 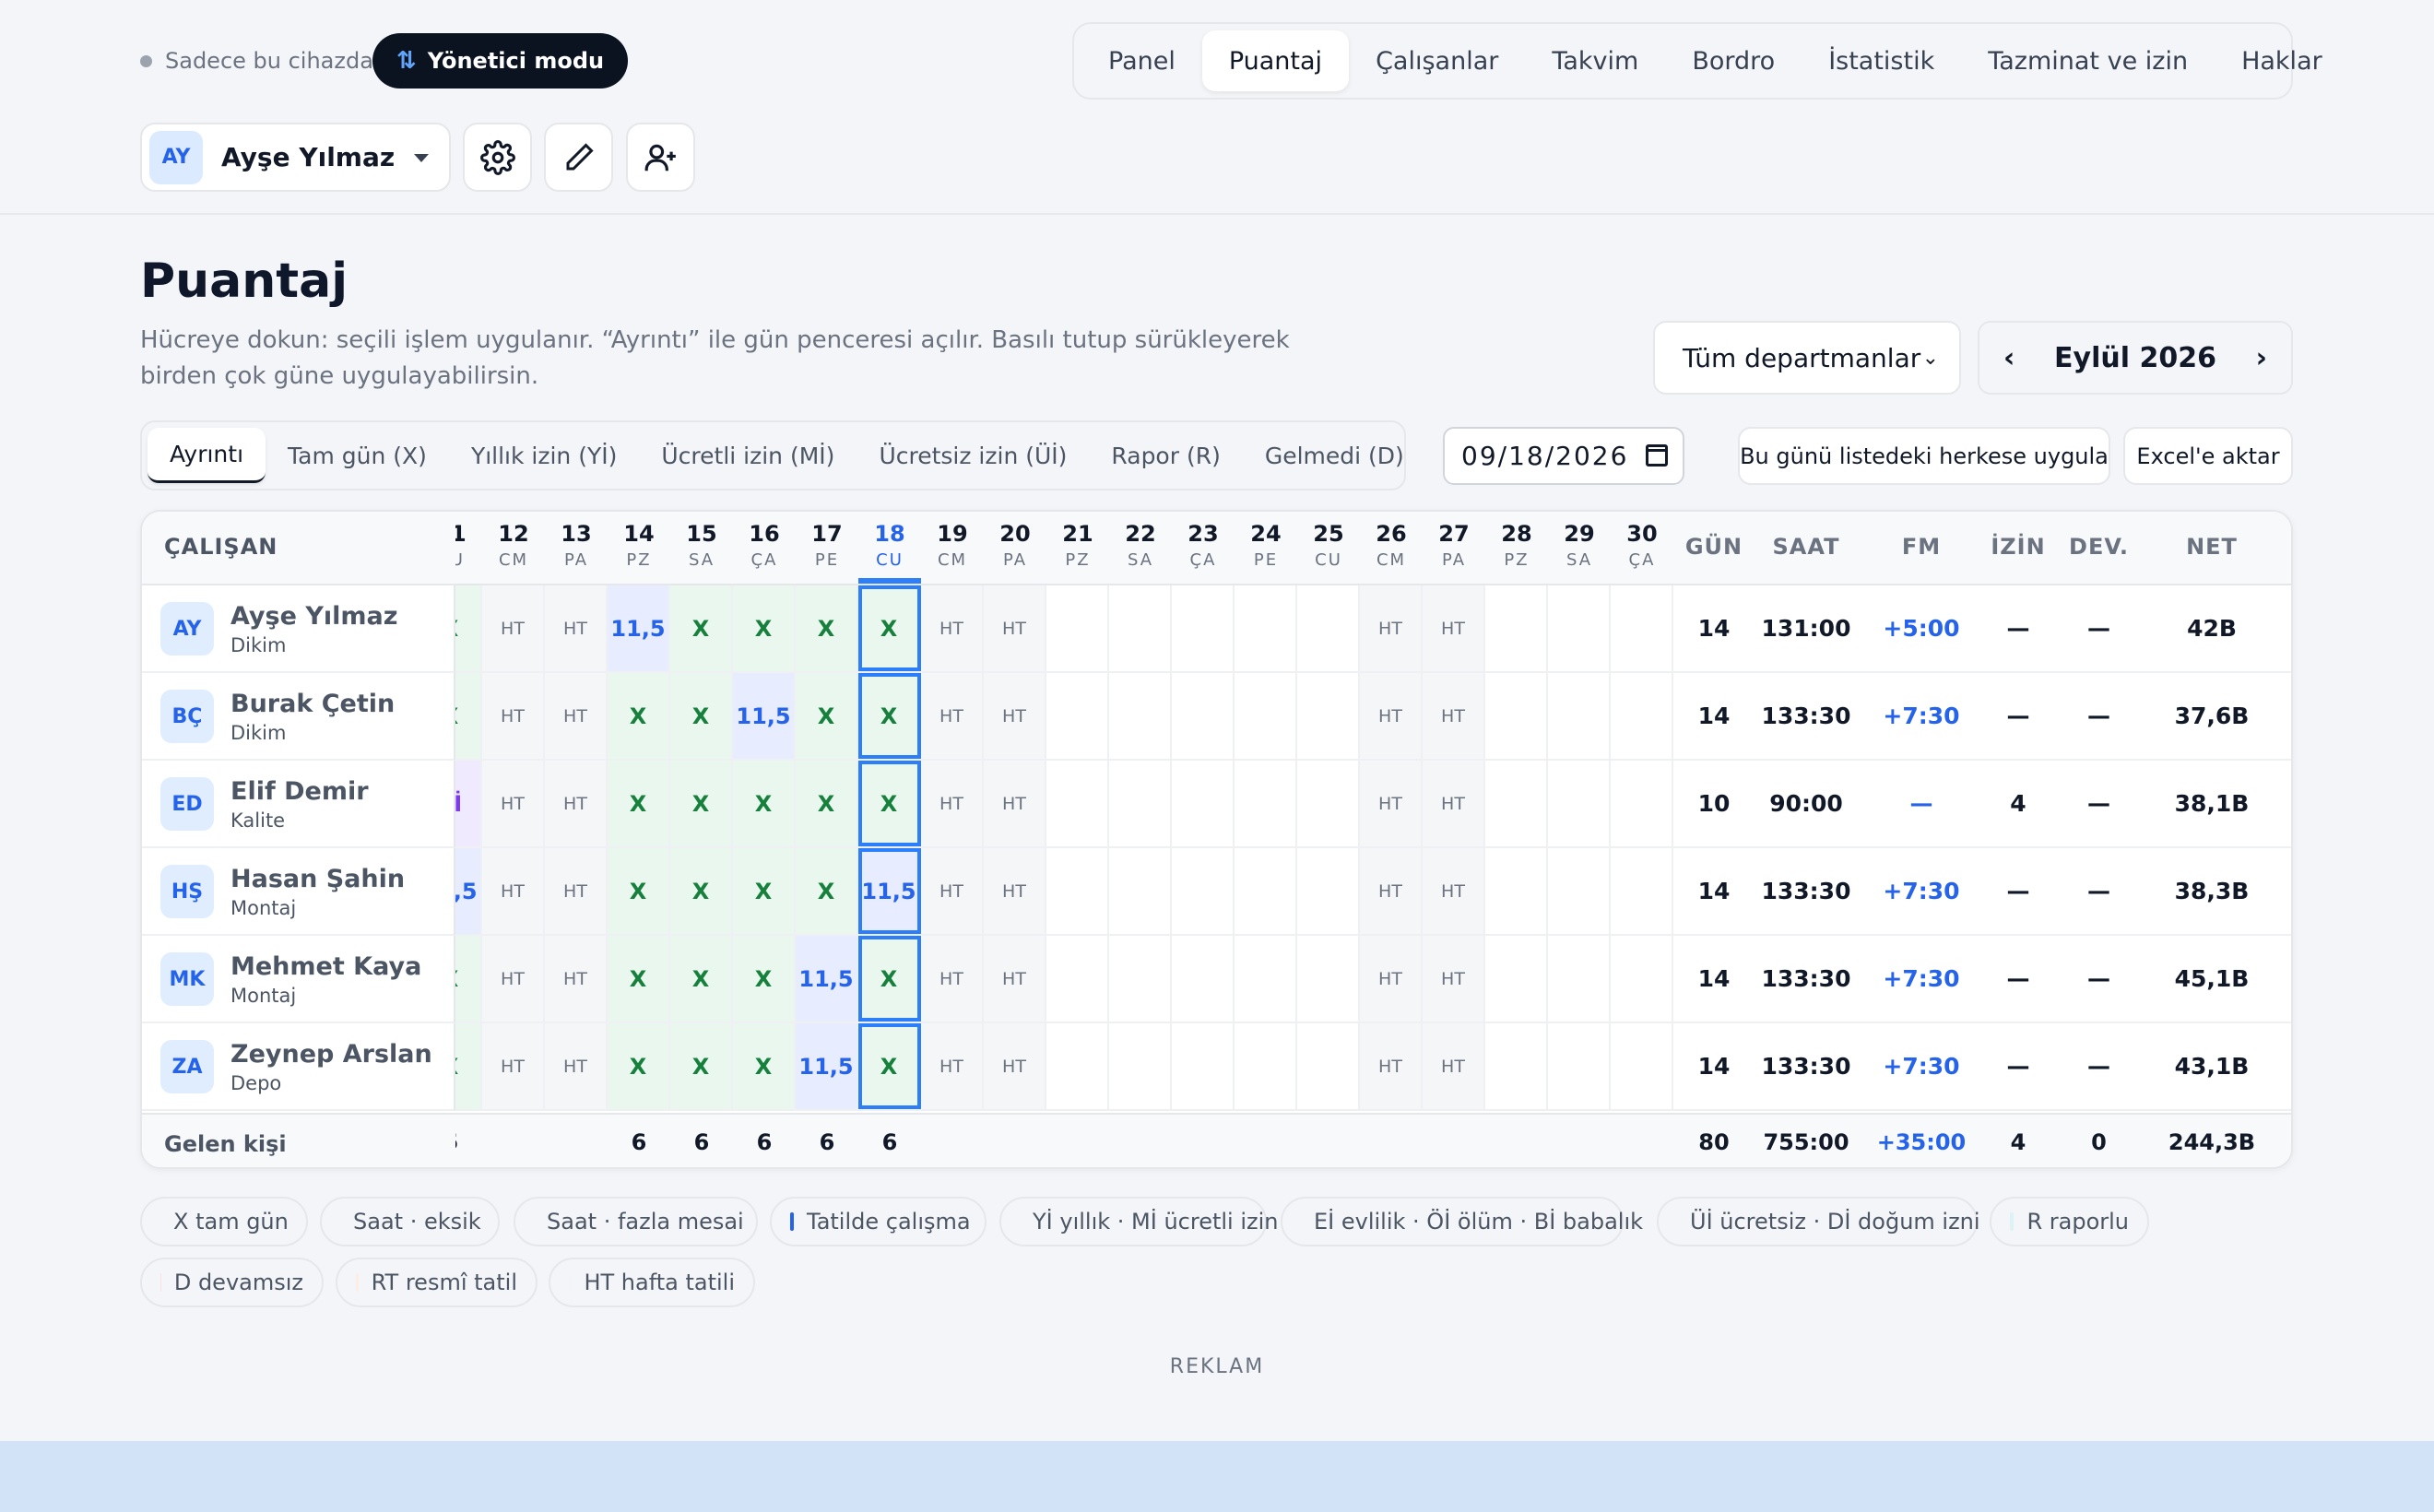 I want to click on nav-item-0: Panel, so click(x=1142, y=61).